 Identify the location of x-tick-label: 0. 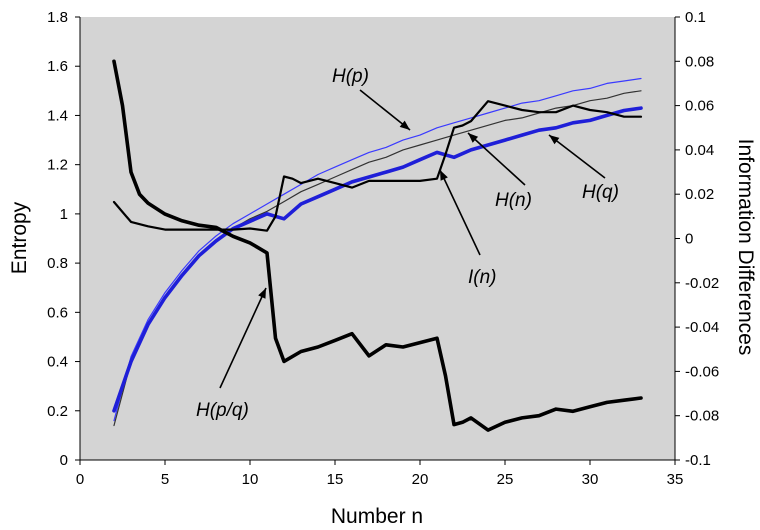
(80, 479).